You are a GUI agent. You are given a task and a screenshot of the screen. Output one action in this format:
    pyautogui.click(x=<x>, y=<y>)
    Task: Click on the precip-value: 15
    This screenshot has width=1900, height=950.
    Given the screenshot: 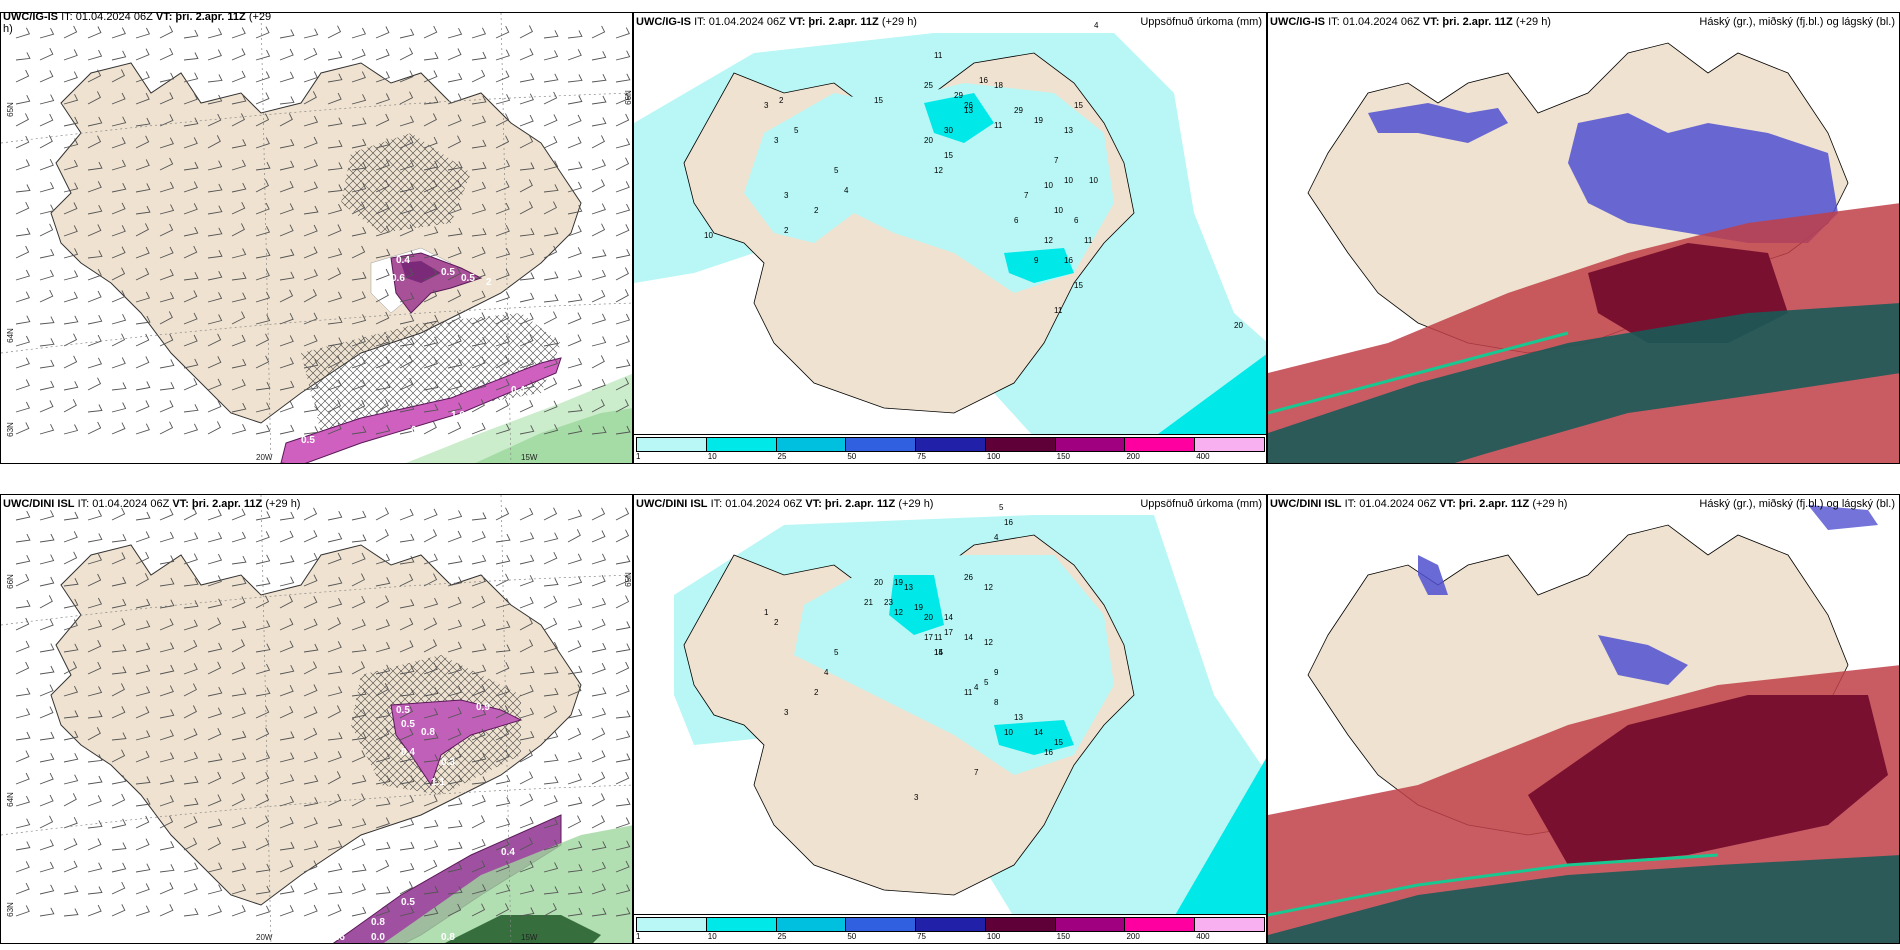 What is the action you would take?
    pyautogui.click(x=1078, y=105)
    